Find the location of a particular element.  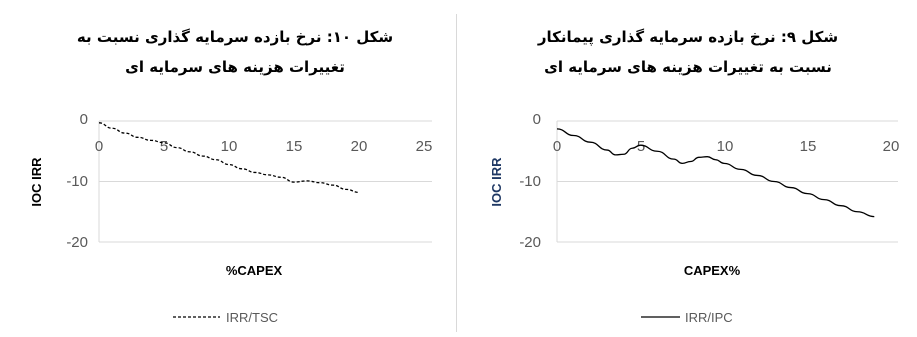

chart-title-line-1: شکل ۱۰: نرخ بازده سرمایه گذاری نسبت به is located at coordinates (235, 37).